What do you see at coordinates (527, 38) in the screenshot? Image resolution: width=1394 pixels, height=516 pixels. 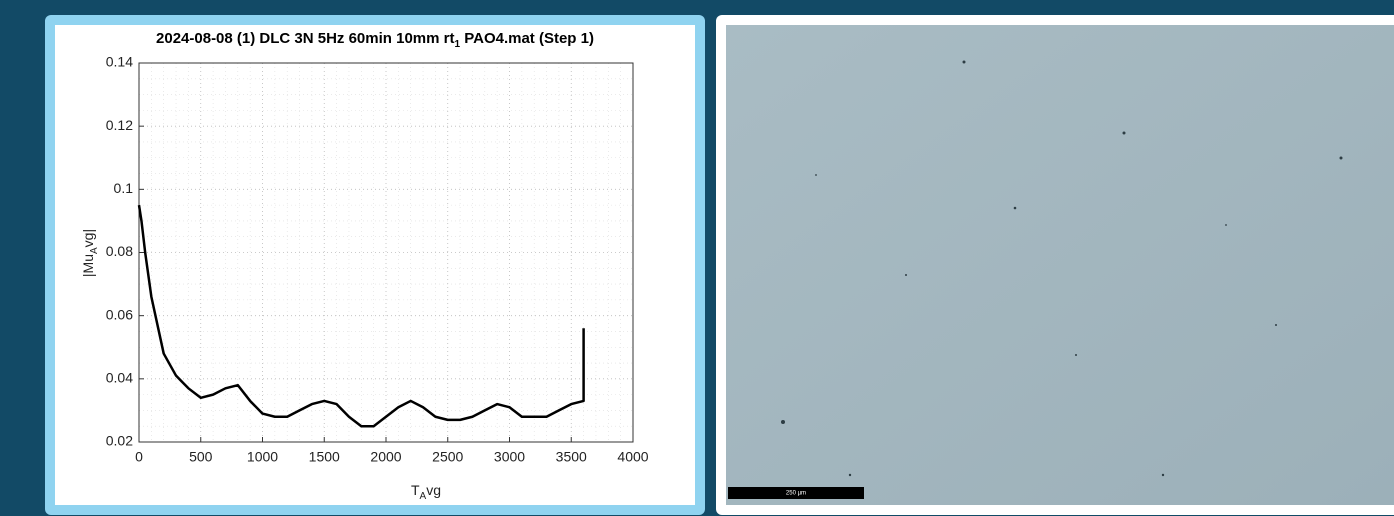 I see `title-part: PAO4.mat (Step 1)` at bounding box center [527, 38].